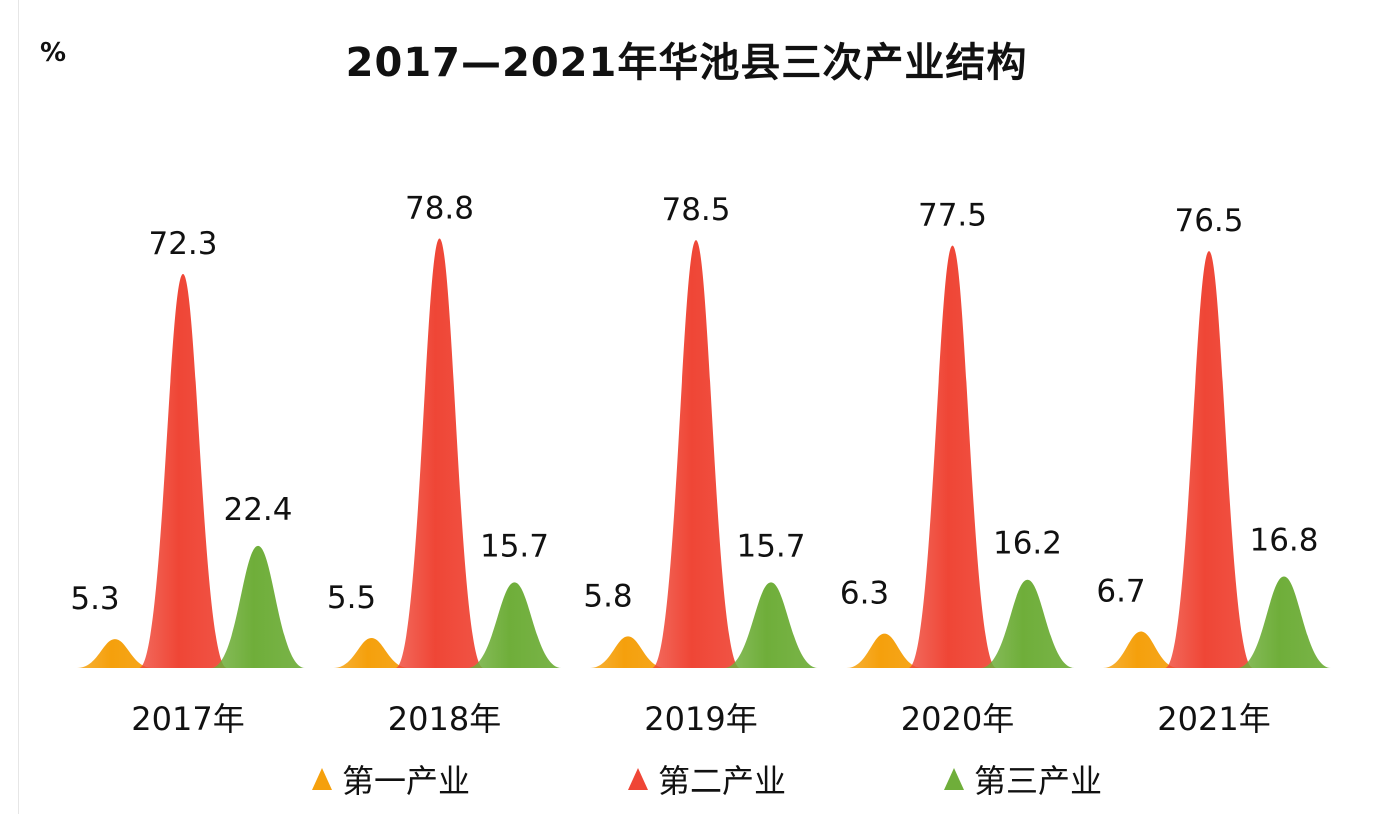 This screenshot has width=1373, height=814. Describe the element at coordinates (864, 594) in the screenshot. I see `value-label-primary-3: 6.3` at that location.